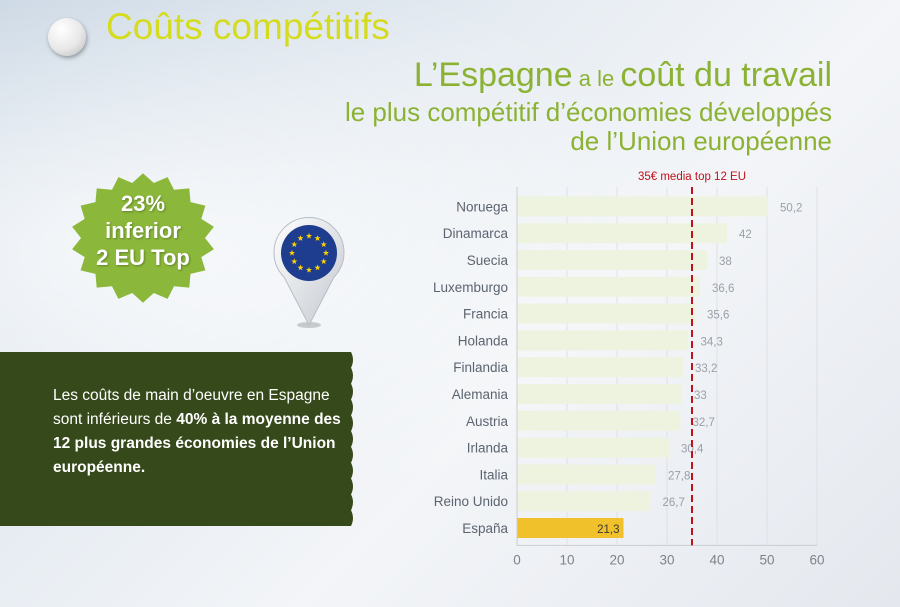 The height and width of the screenshot is (607, 900). I want to click on category-label: Suecia, so click(488, 260).